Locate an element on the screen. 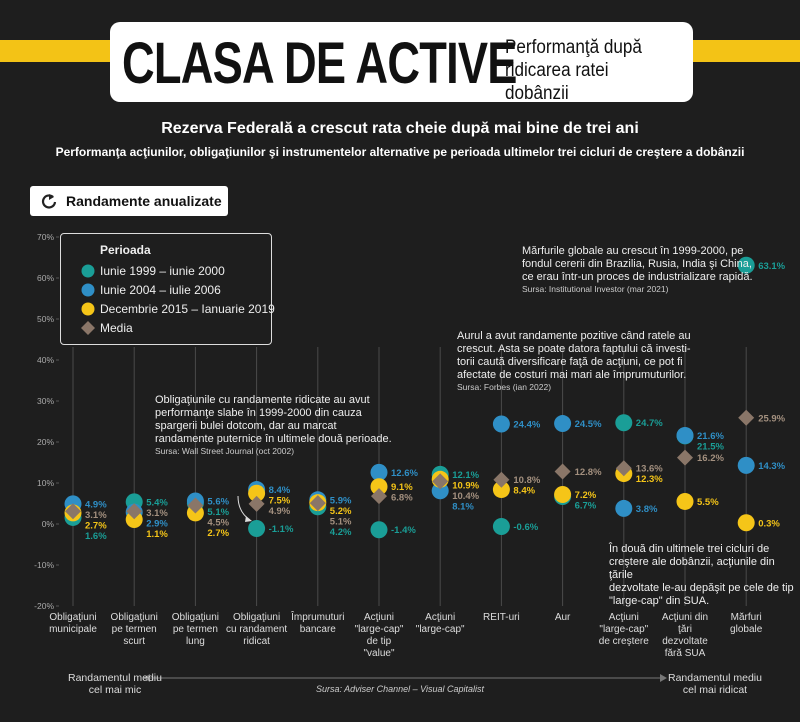 This screenshot has width=800, height=722. value-label: 10.8% is located at coordinates (526, 480).